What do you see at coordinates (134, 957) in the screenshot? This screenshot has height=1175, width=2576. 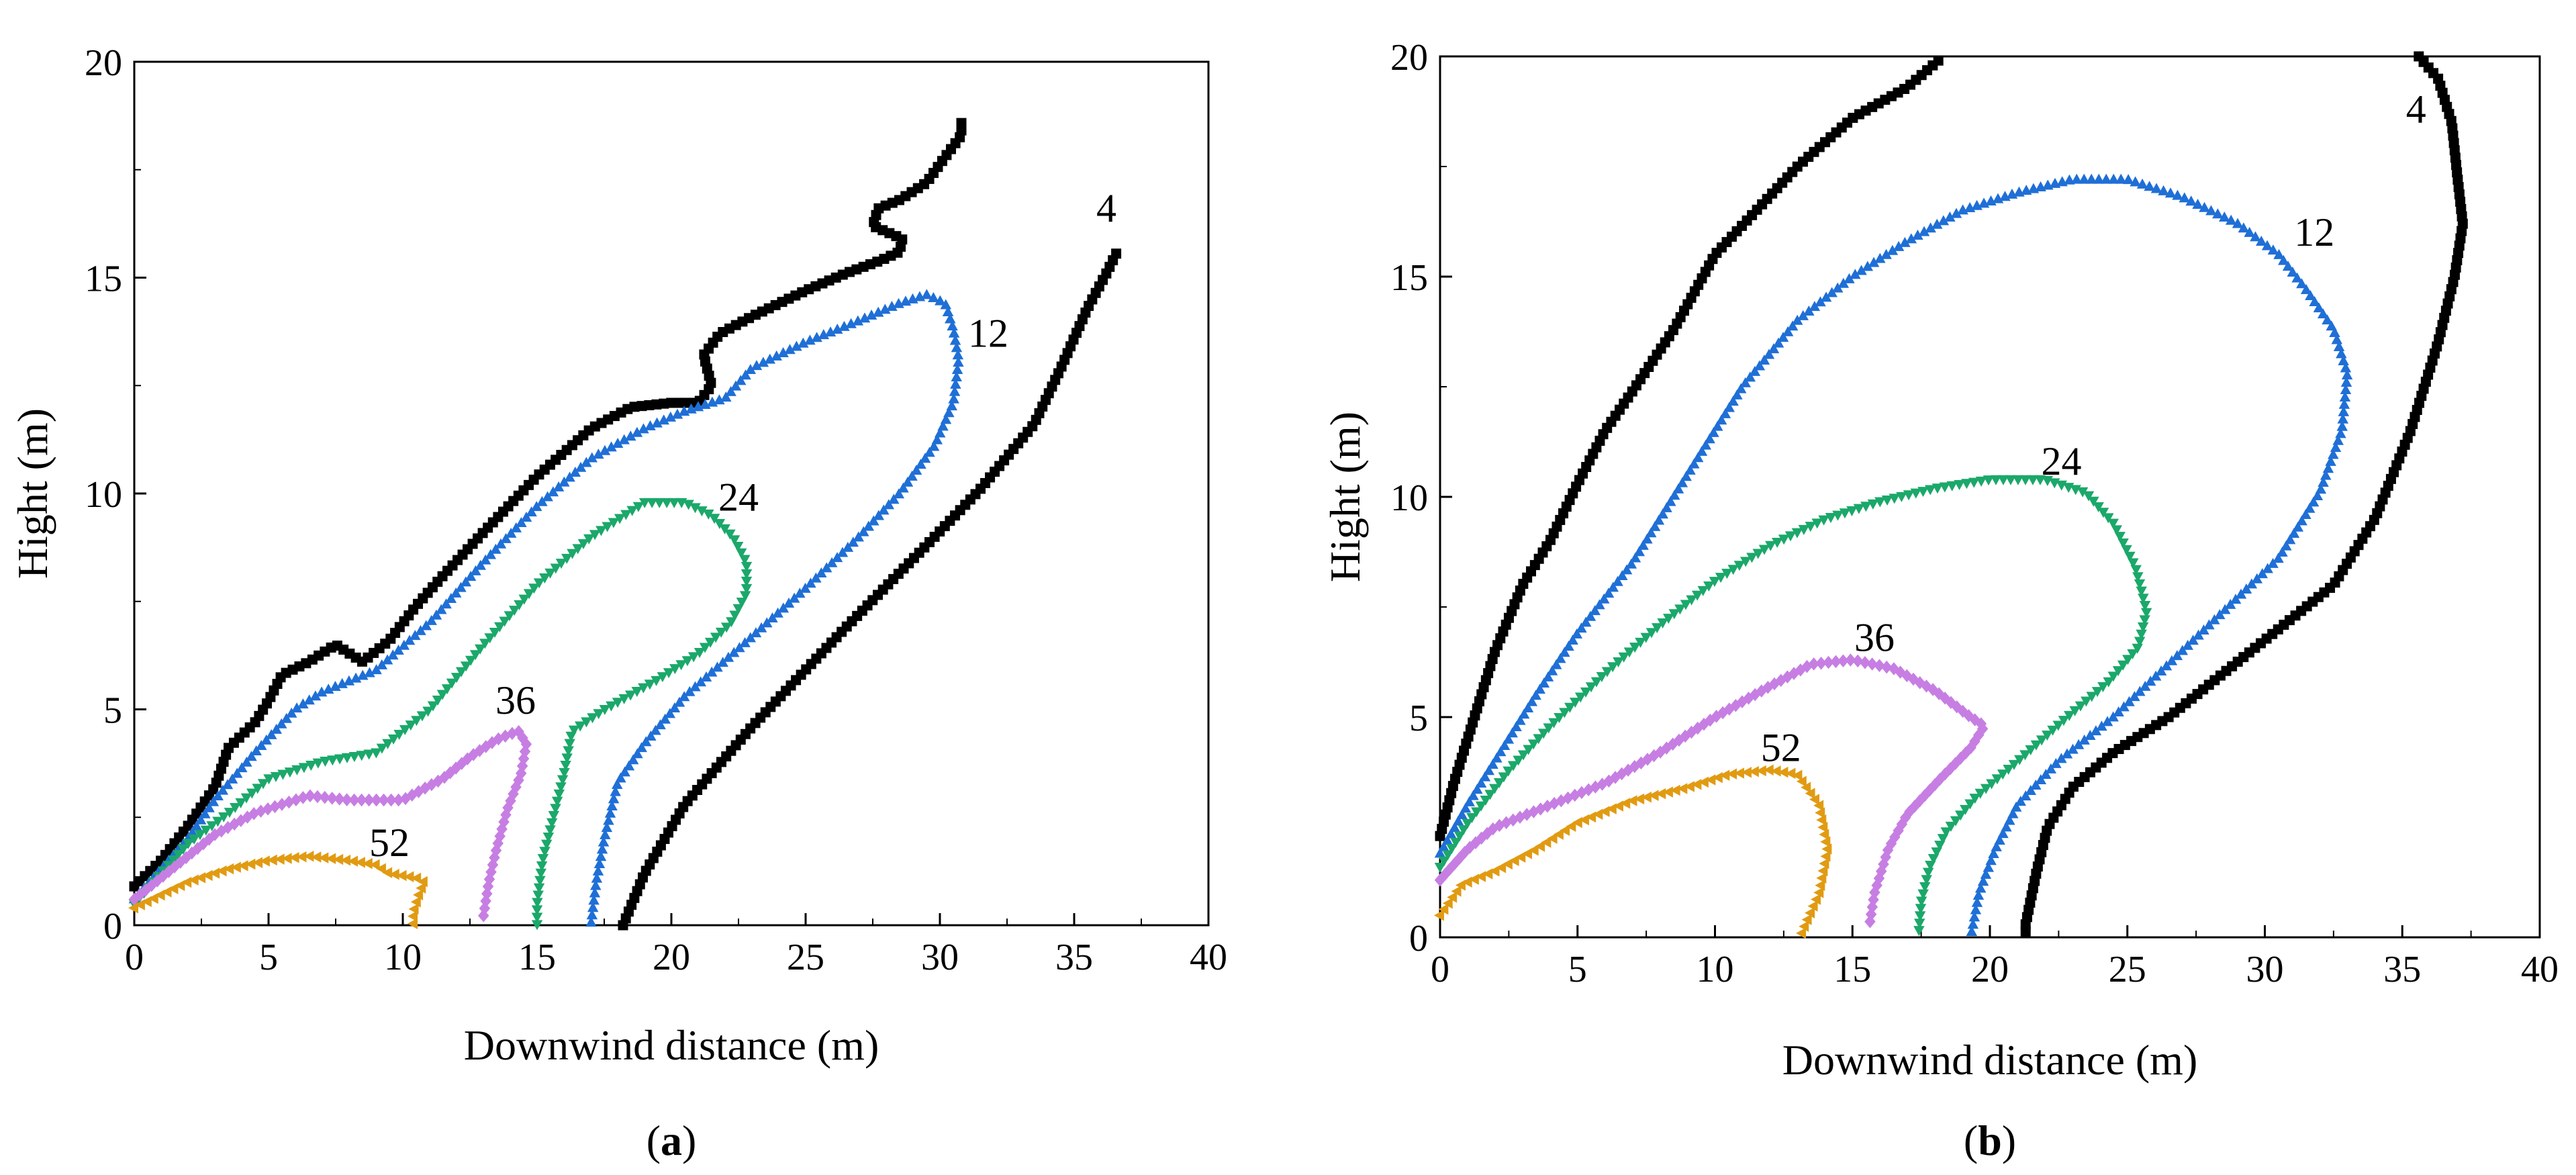 I see `x-tick-label: 0` at bounding box center [134, 957].